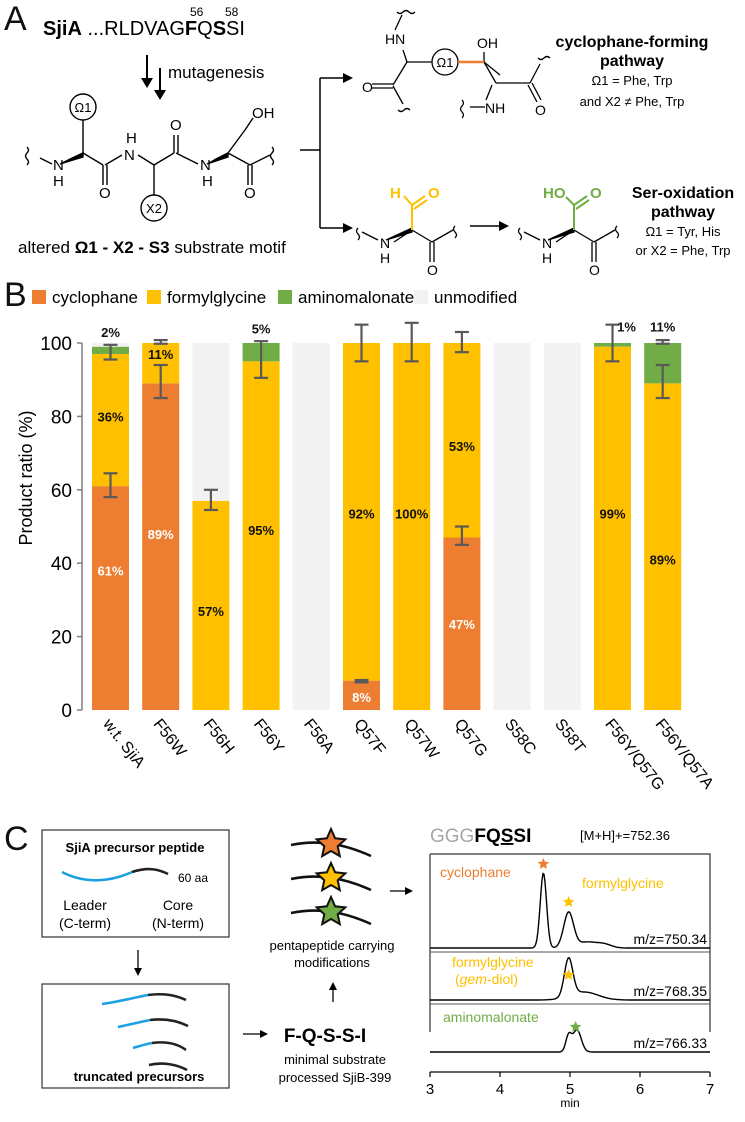 This screenshot has height=1122, width=745. I want to click on omega1-label: Ω1, so click(83, 107).